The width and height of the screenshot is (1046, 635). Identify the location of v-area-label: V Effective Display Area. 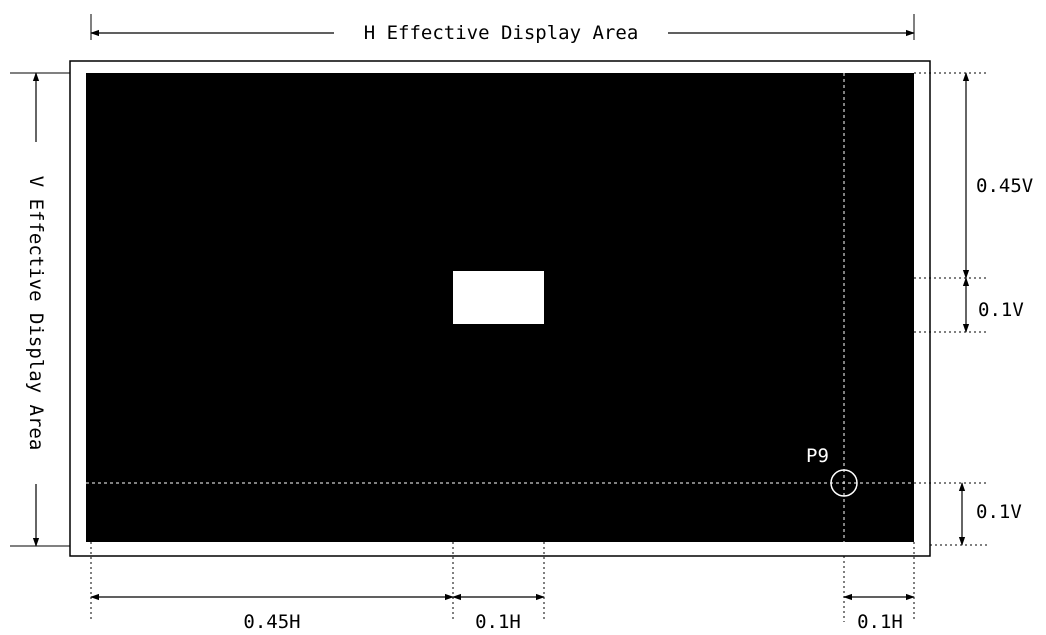
(36, 313).